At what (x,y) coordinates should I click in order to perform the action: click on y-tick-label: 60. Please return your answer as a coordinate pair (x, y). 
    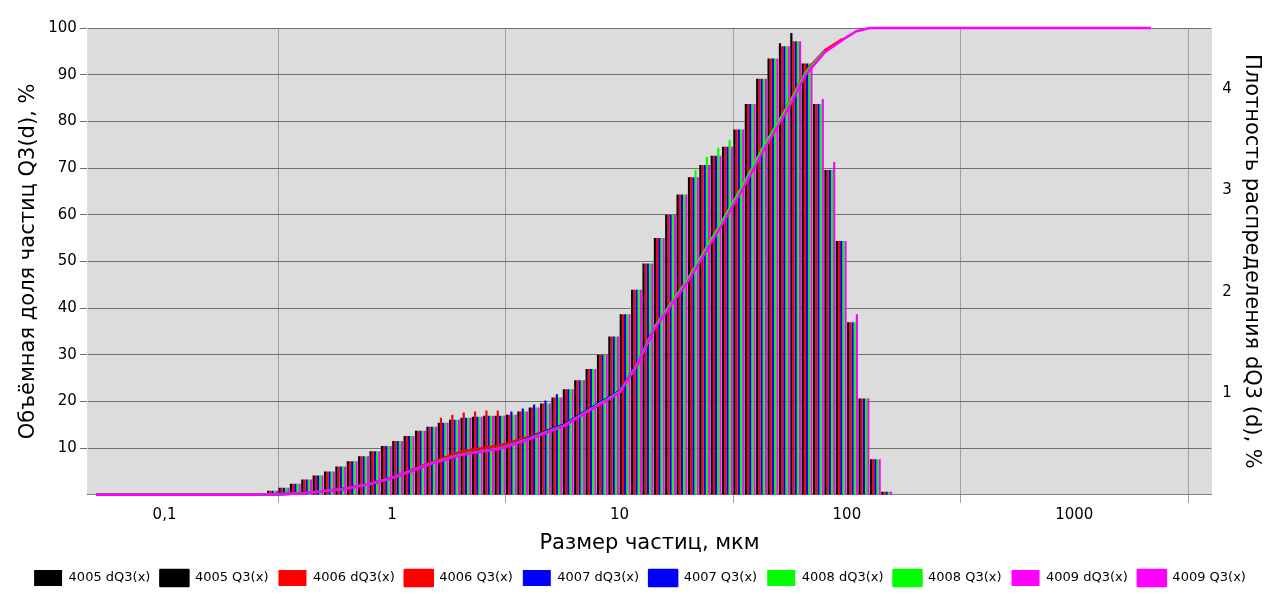
    Looking at the image, I should click on (67, 213).